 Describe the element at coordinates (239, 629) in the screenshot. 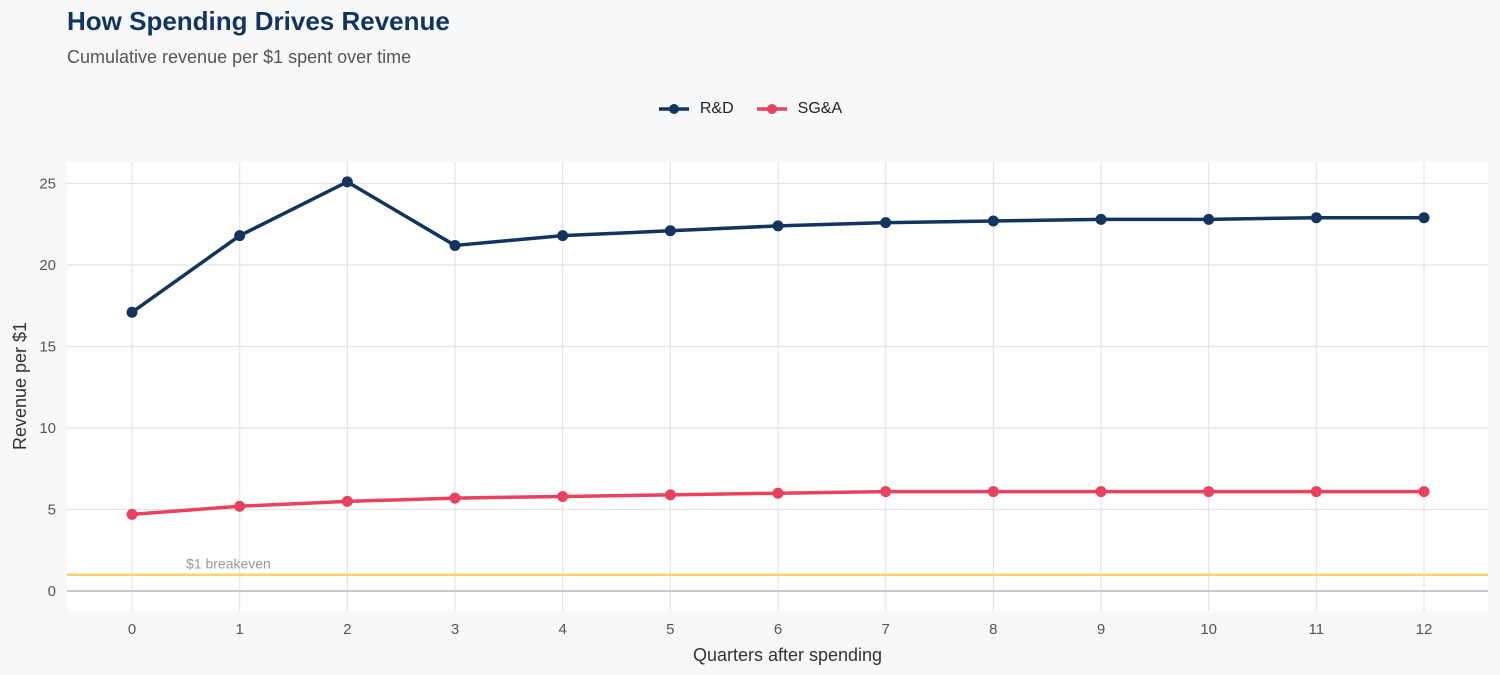

I see `x-tick-label: 1` at that location.